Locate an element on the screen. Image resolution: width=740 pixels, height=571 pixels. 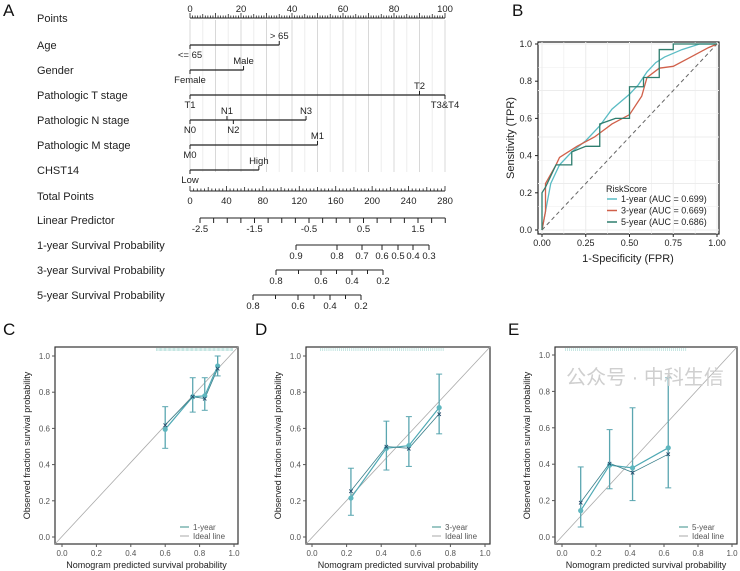
level-label-T3&T4: T3&T4 is located at coordinates (445, 105).